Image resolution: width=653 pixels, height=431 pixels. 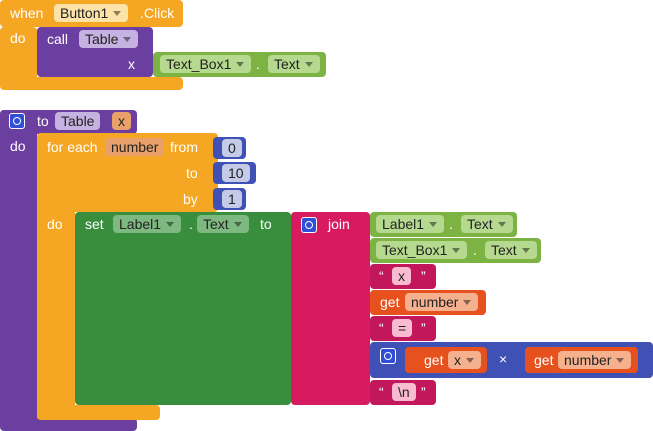 I want to click on block-label: x, so click(x=131, y=64).